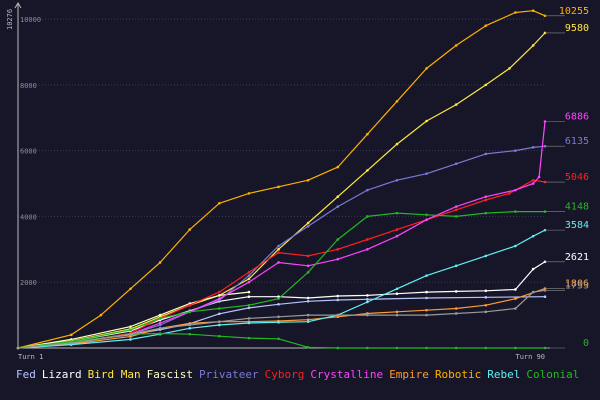 This screenshot has width=600, height=400. I want to click on end-label-empire: 1806, so click(577, 284).